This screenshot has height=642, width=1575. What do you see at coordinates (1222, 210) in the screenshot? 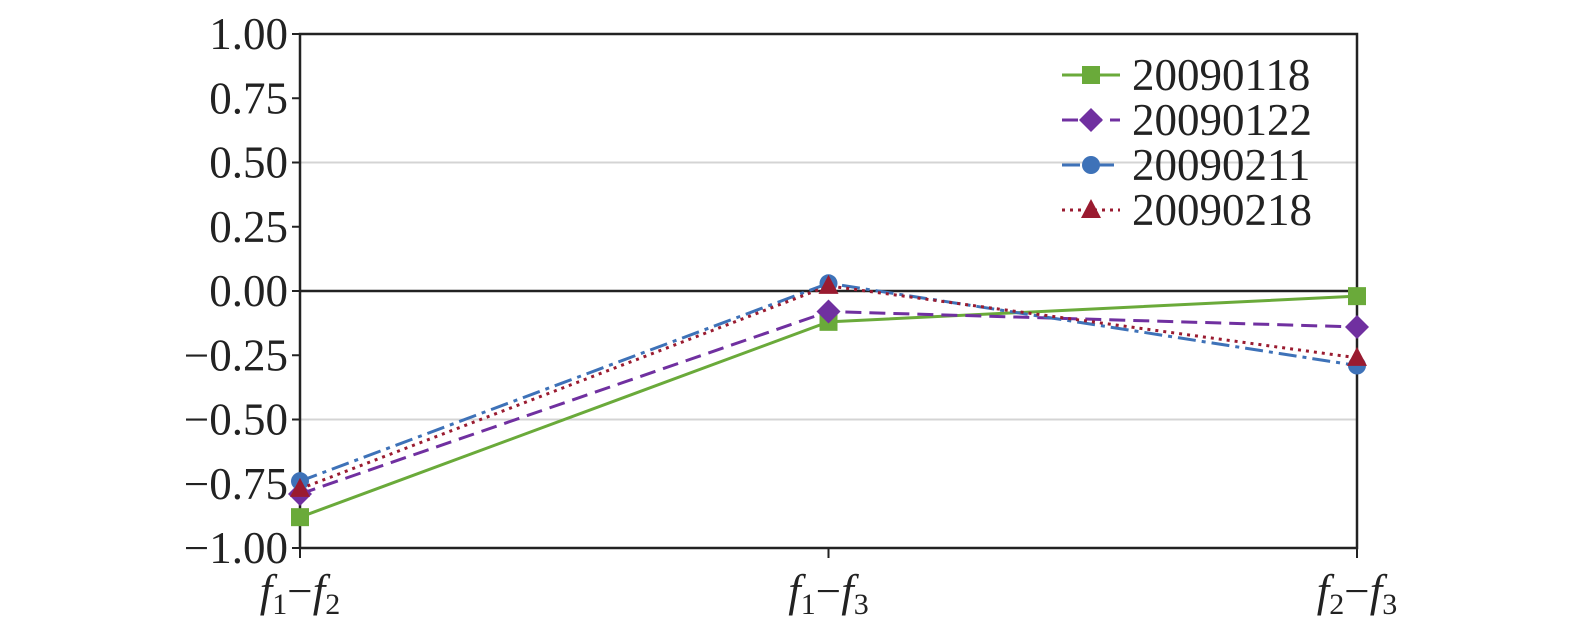
I see `legend-label: 20090218` at bounding box center [1222, 210].